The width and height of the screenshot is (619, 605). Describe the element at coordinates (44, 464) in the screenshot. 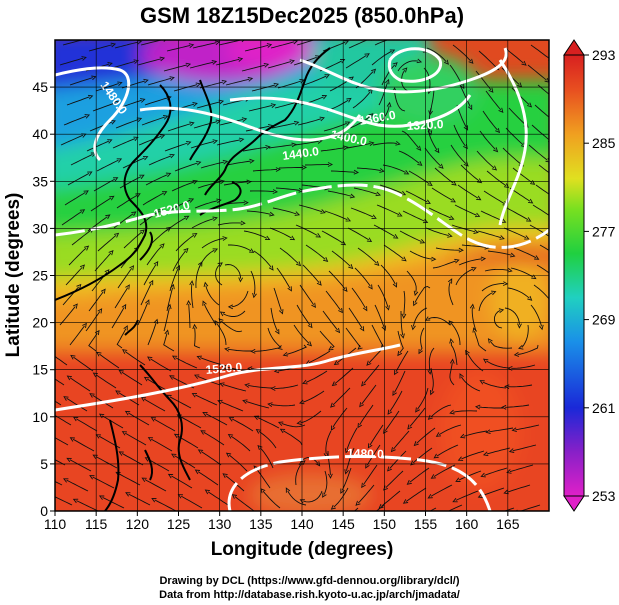

I see `y-tick-label: 5` at that location.